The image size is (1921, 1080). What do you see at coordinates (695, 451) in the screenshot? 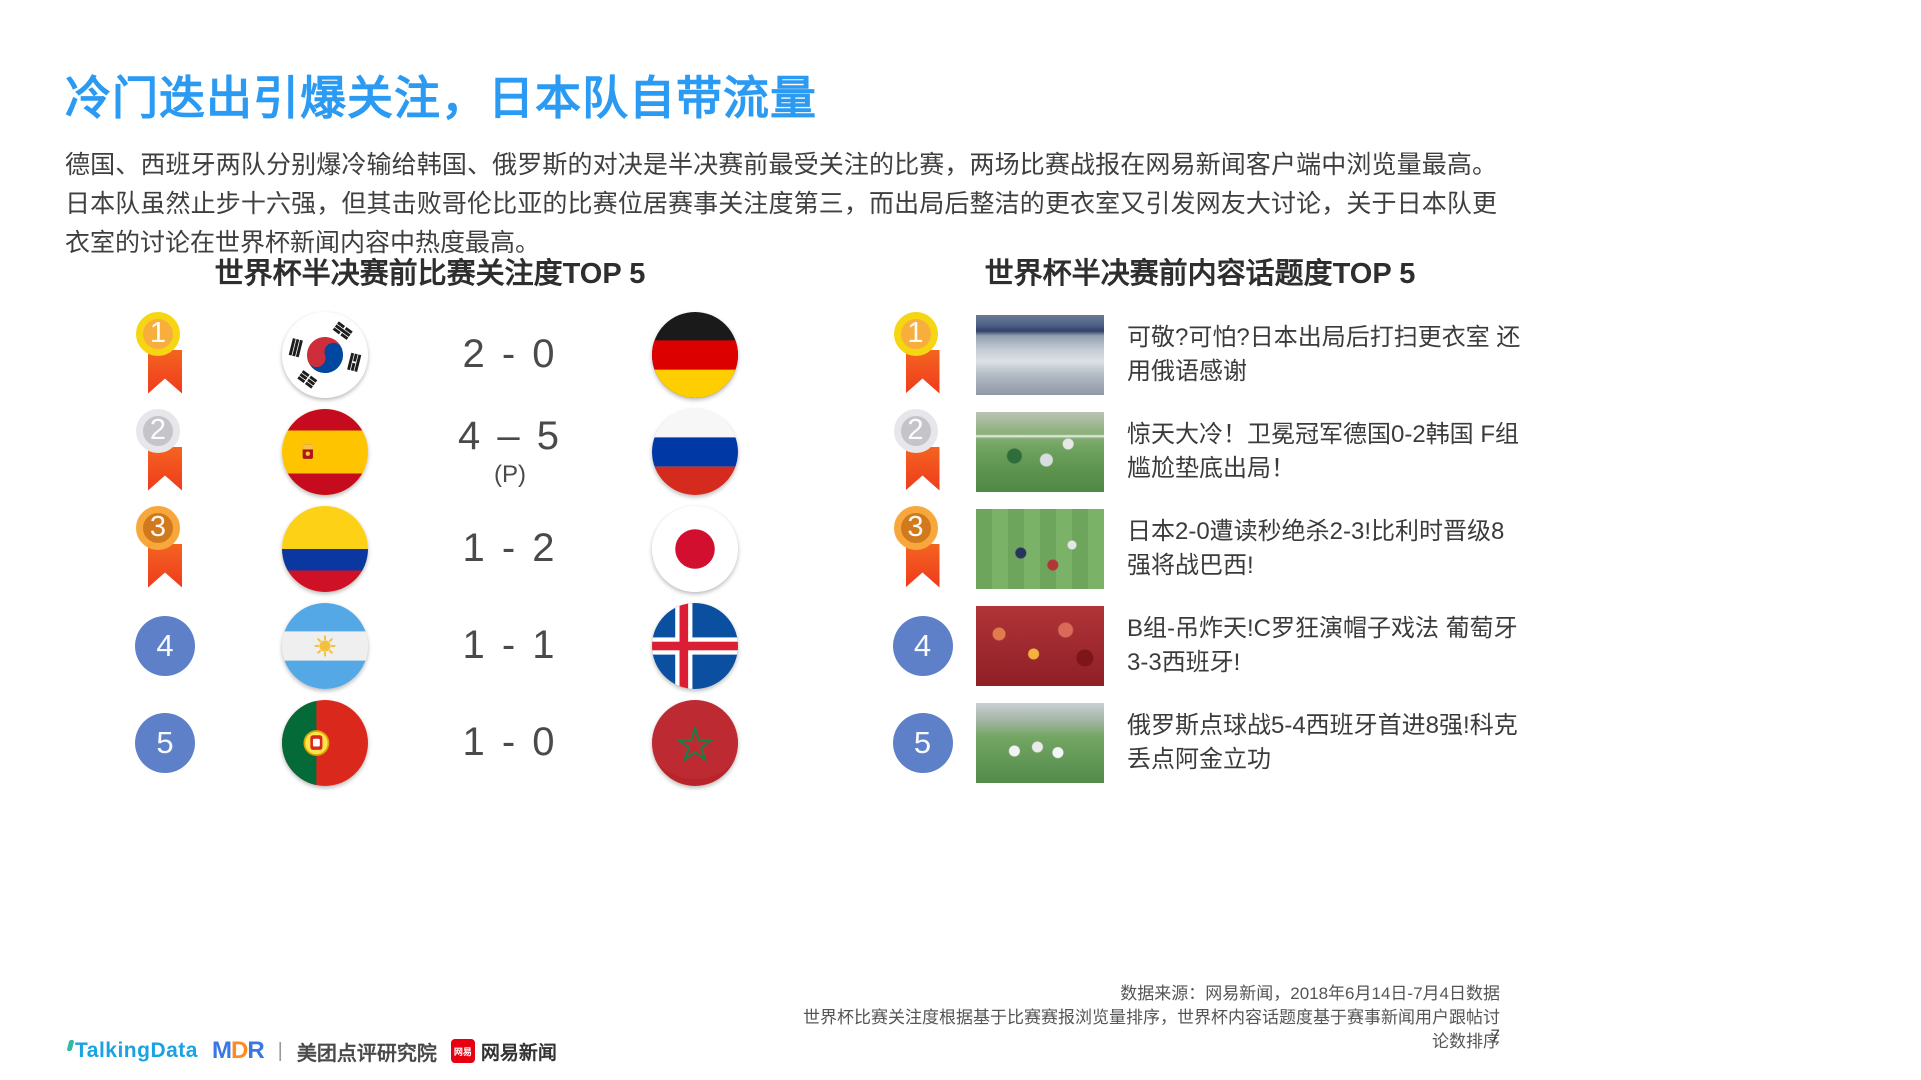
I see `russia-flag-icon` at bounding box center [695, 451].